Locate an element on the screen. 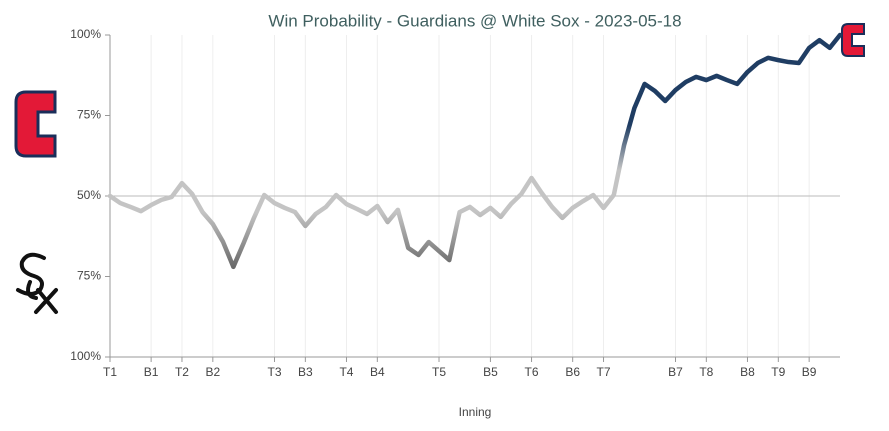 The width and height of the screenshot is (889, 431). x-tick-label: T1 is located at coordinates (110, 372).